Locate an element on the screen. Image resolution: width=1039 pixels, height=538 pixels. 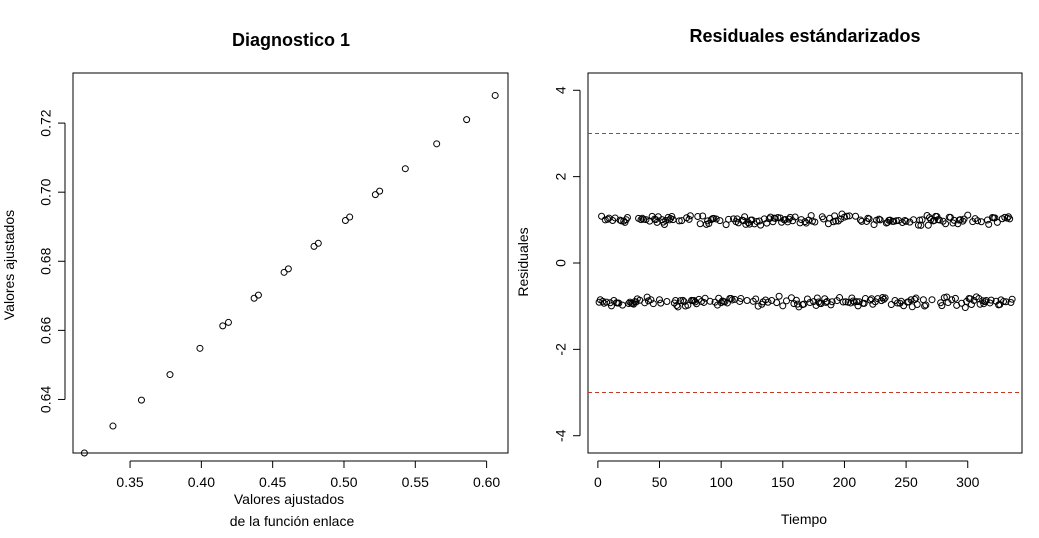
y-tick-label: 0.64 is located at coordinates (46, 399).